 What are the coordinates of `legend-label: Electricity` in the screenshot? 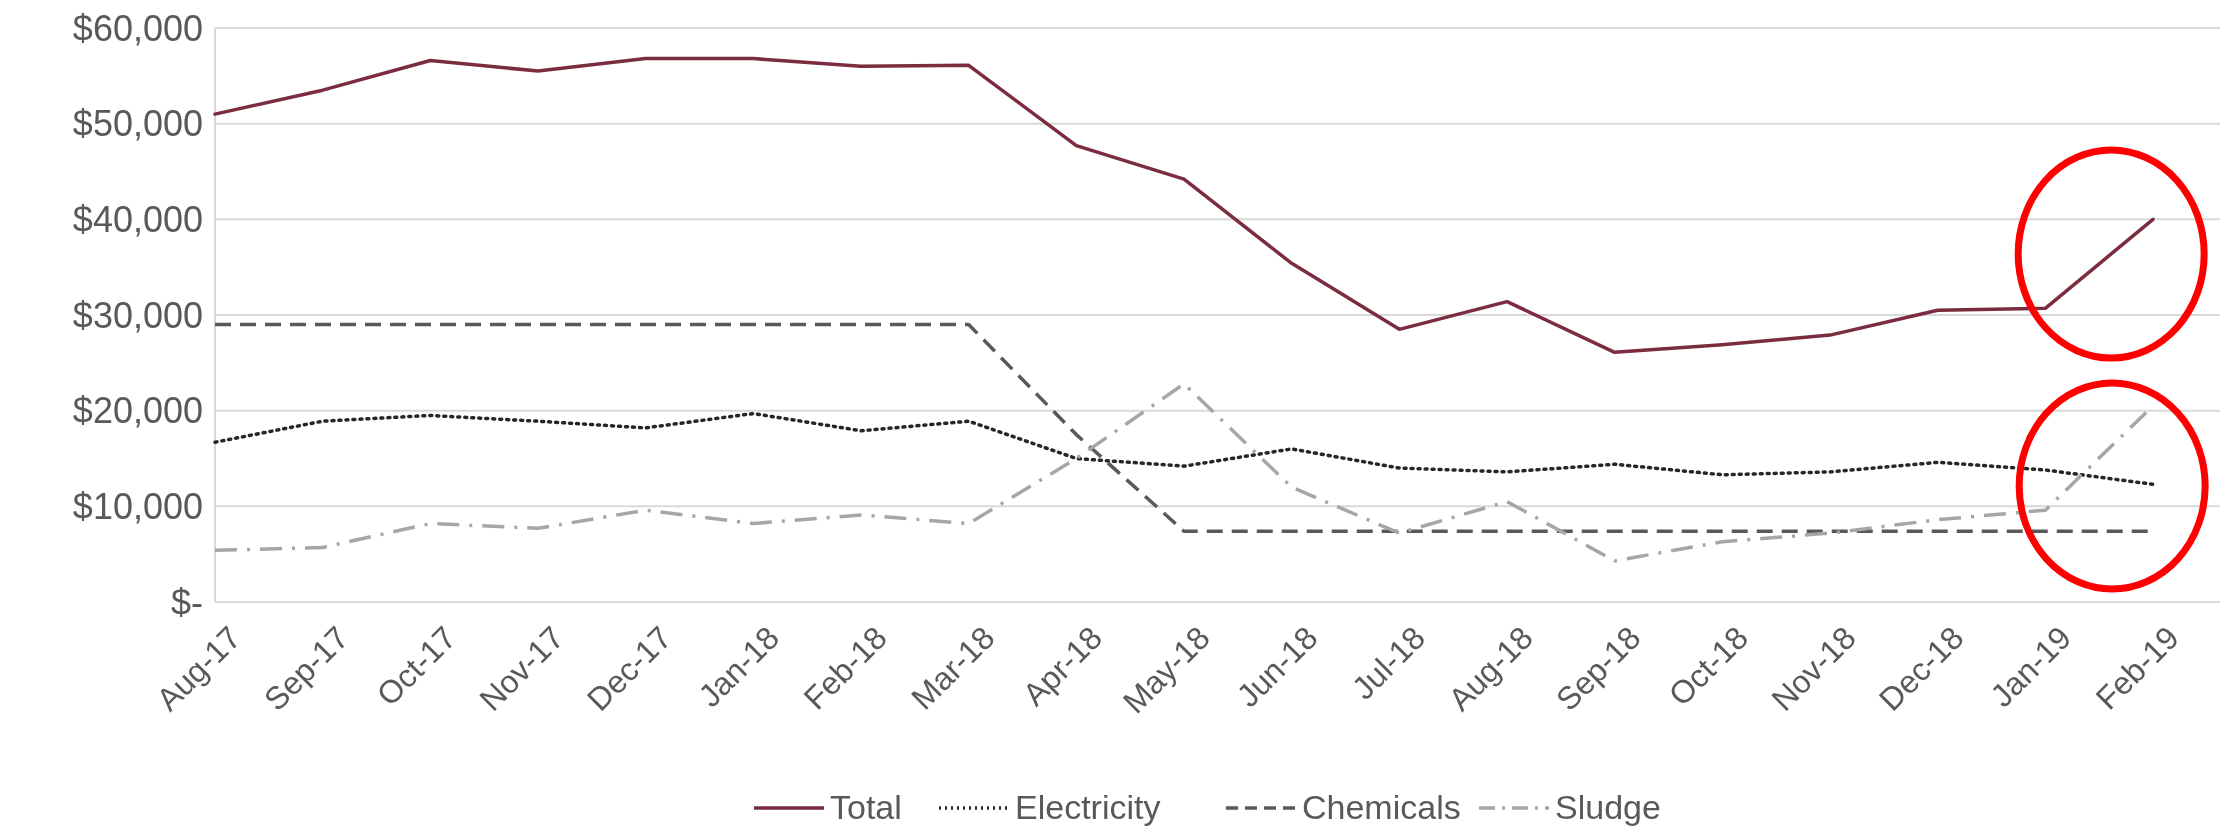 It's located at (1088, 807).